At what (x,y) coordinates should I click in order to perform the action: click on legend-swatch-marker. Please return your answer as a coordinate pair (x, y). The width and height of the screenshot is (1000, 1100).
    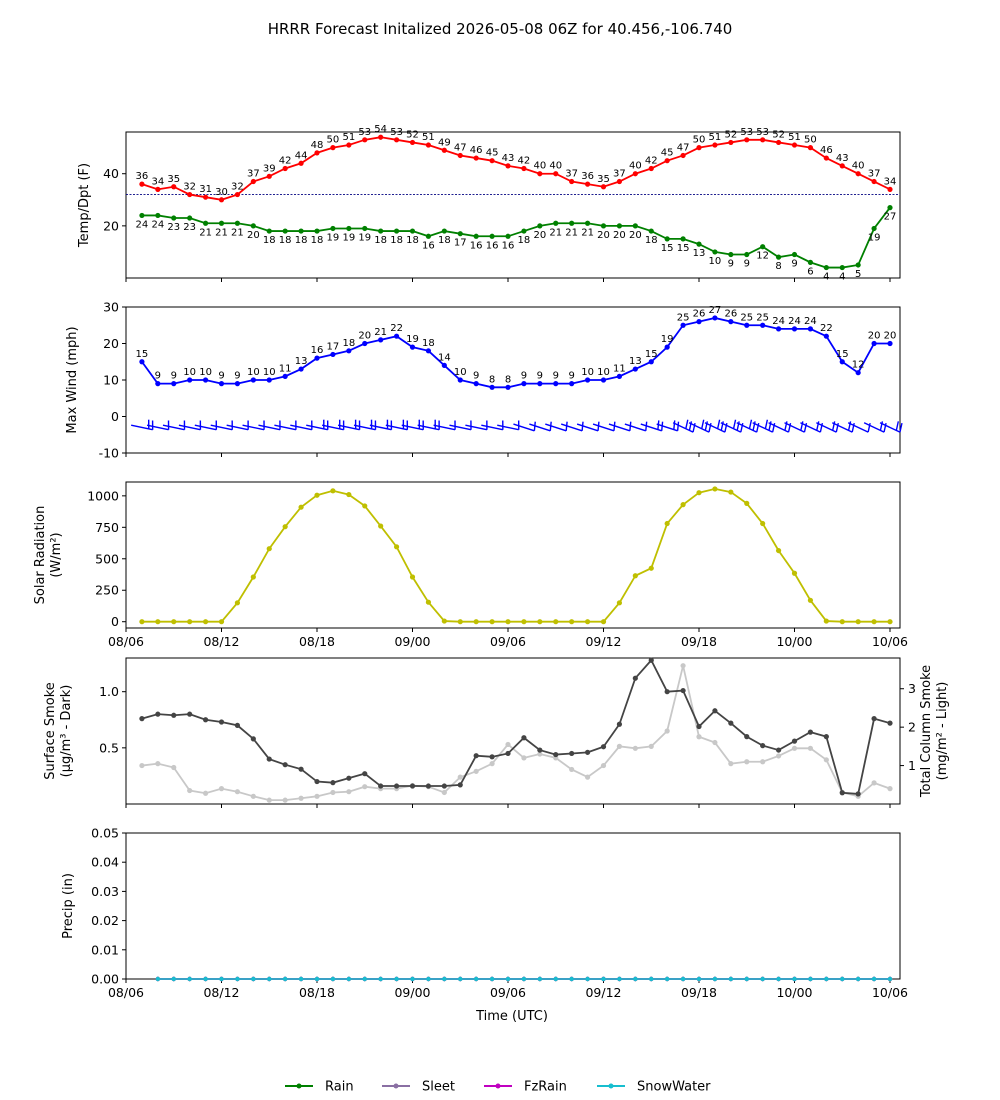
    Looking at the image, I should click on (611, 1086).